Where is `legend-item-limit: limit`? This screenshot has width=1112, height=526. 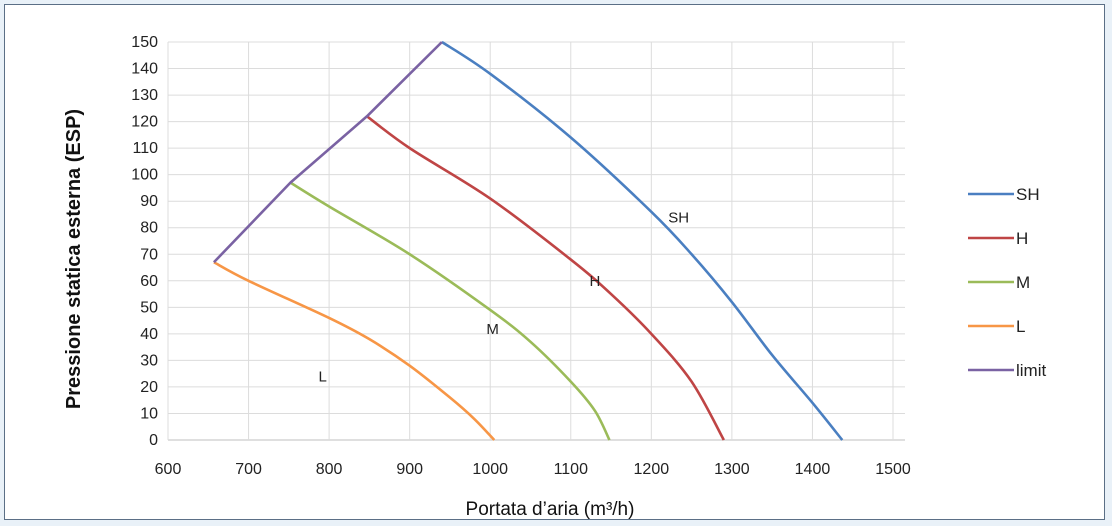
legend-item-limit: limit is located at coordinates (1007, 370).